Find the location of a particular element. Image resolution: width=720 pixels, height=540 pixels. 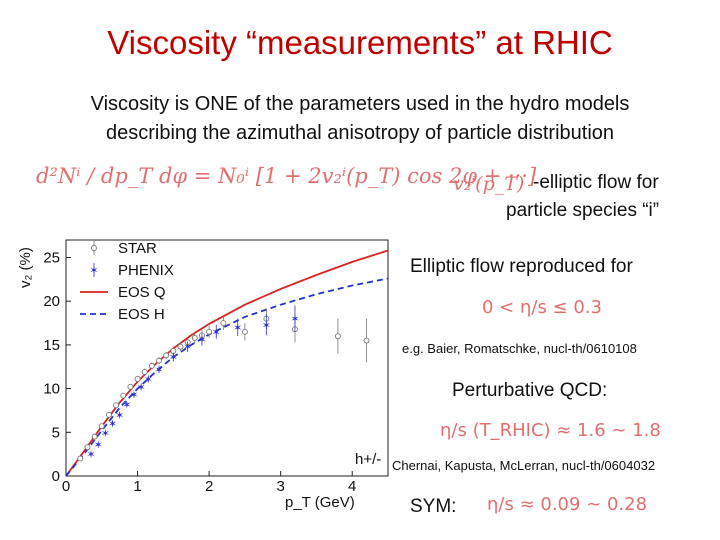

legend-label-eos-q: EOS Q is located at coordinates (142, 292).